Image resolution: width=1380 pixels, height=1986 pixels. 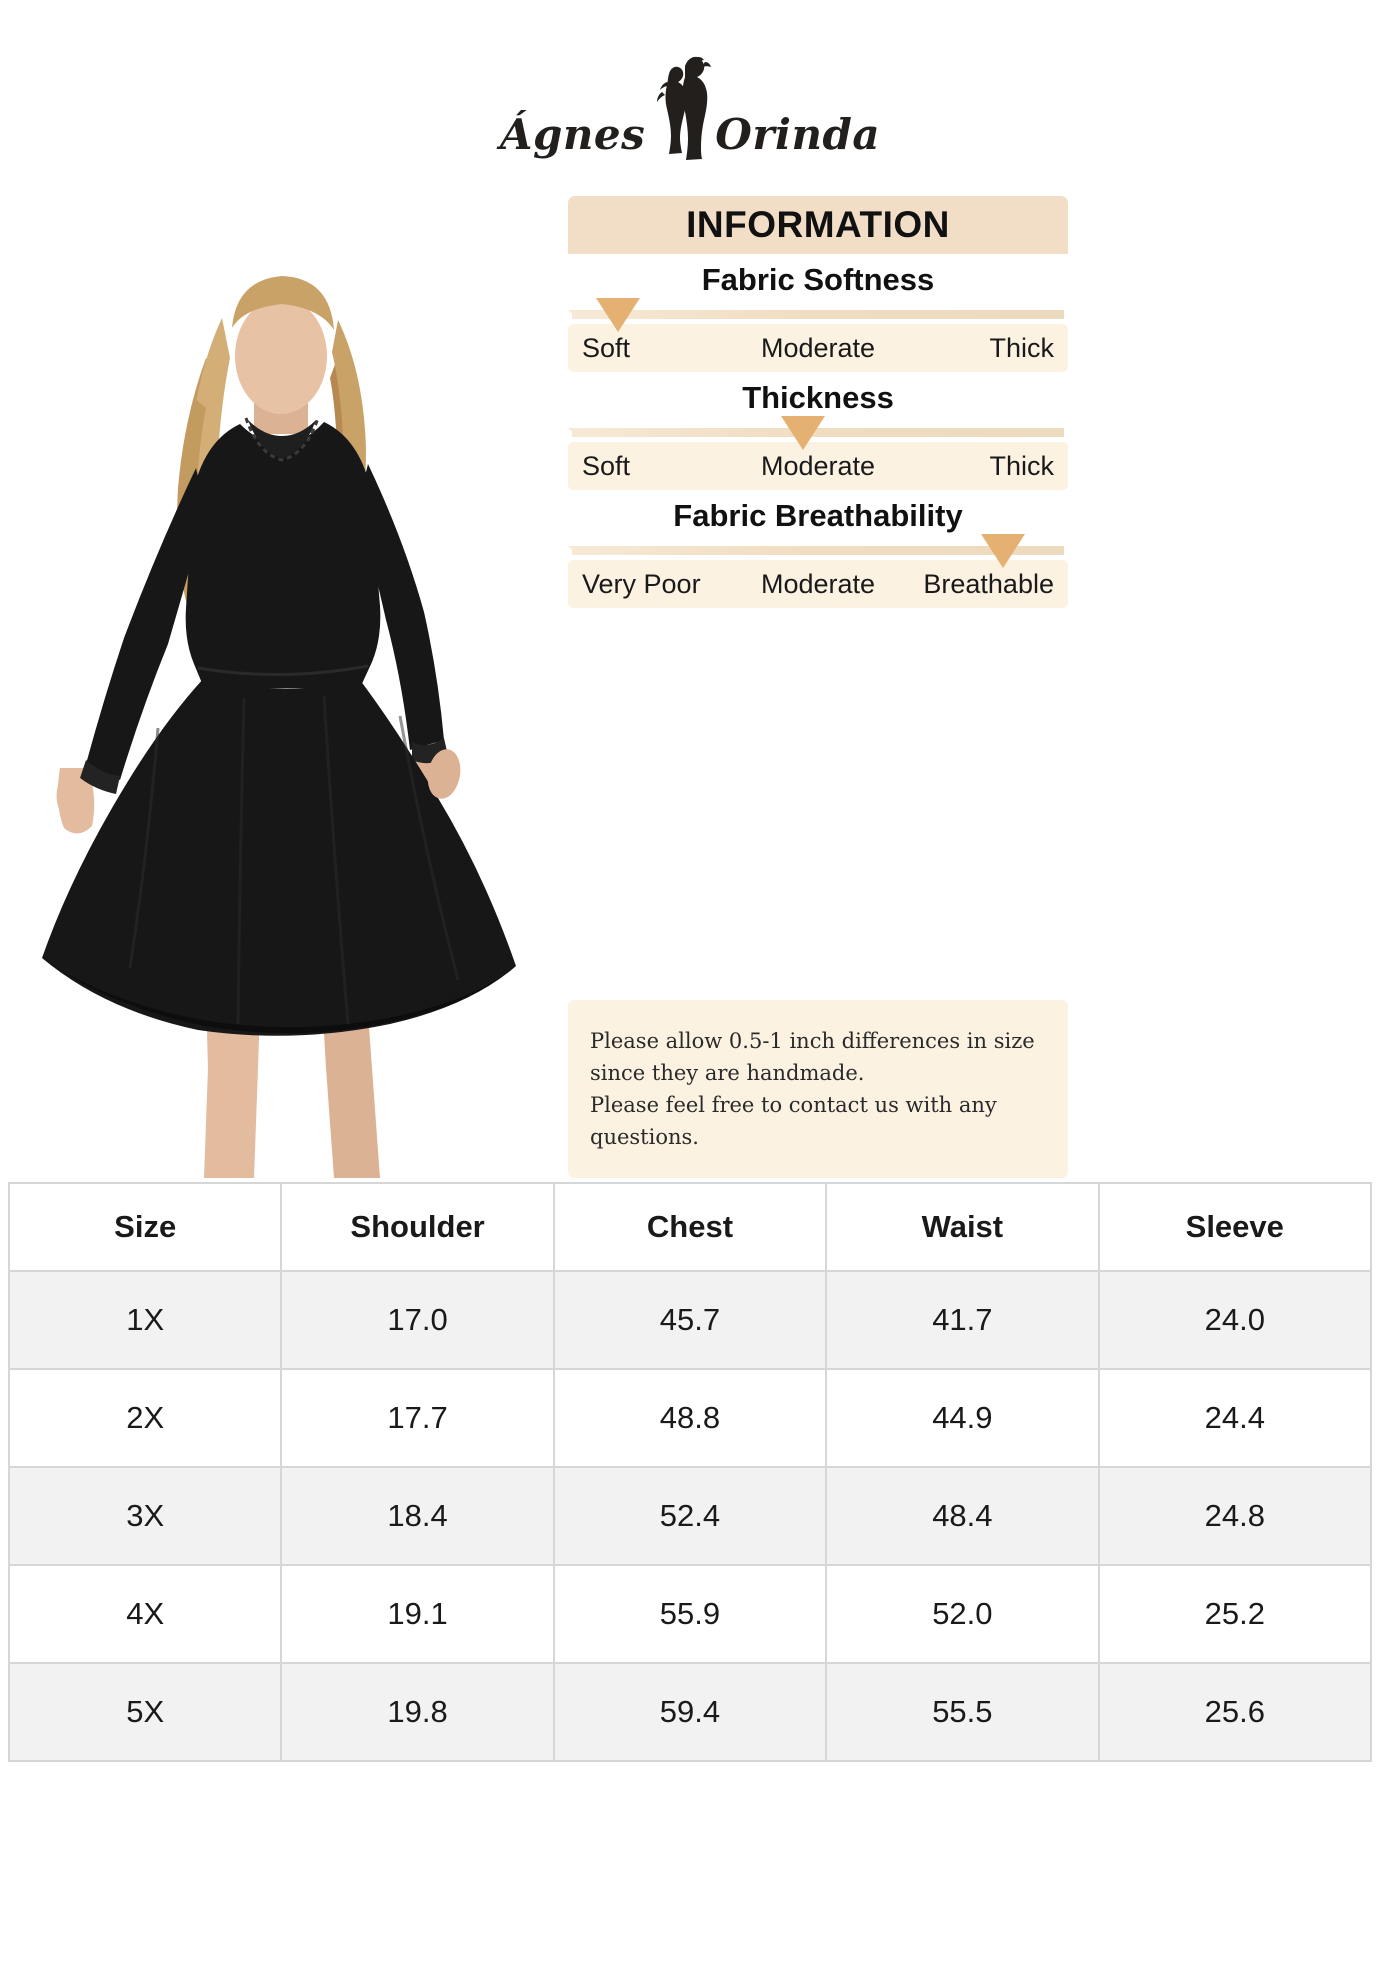 I want to click on scale-fabric-softness: Fabric Softness Soft Moderate Thick, so click(x=818, y=317).